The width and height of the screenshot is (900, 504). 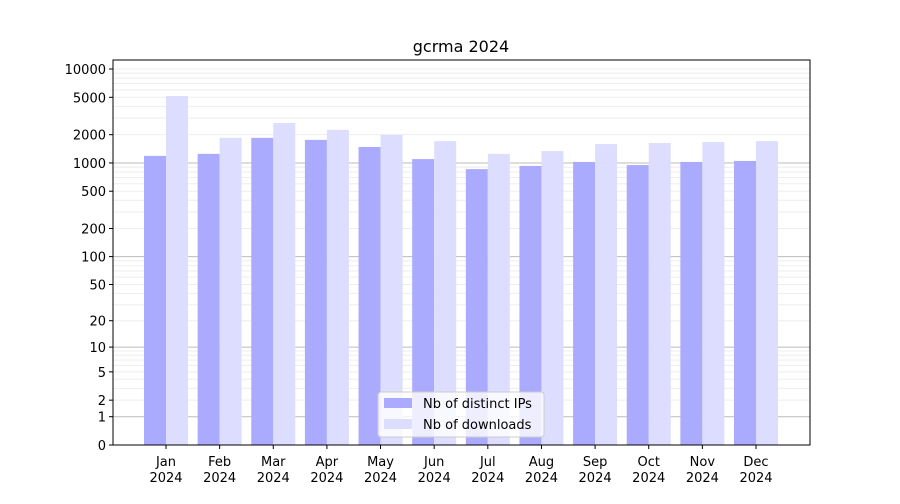 I want to click on x-tick-label: Jun 2024, so click(x=434, y=470).